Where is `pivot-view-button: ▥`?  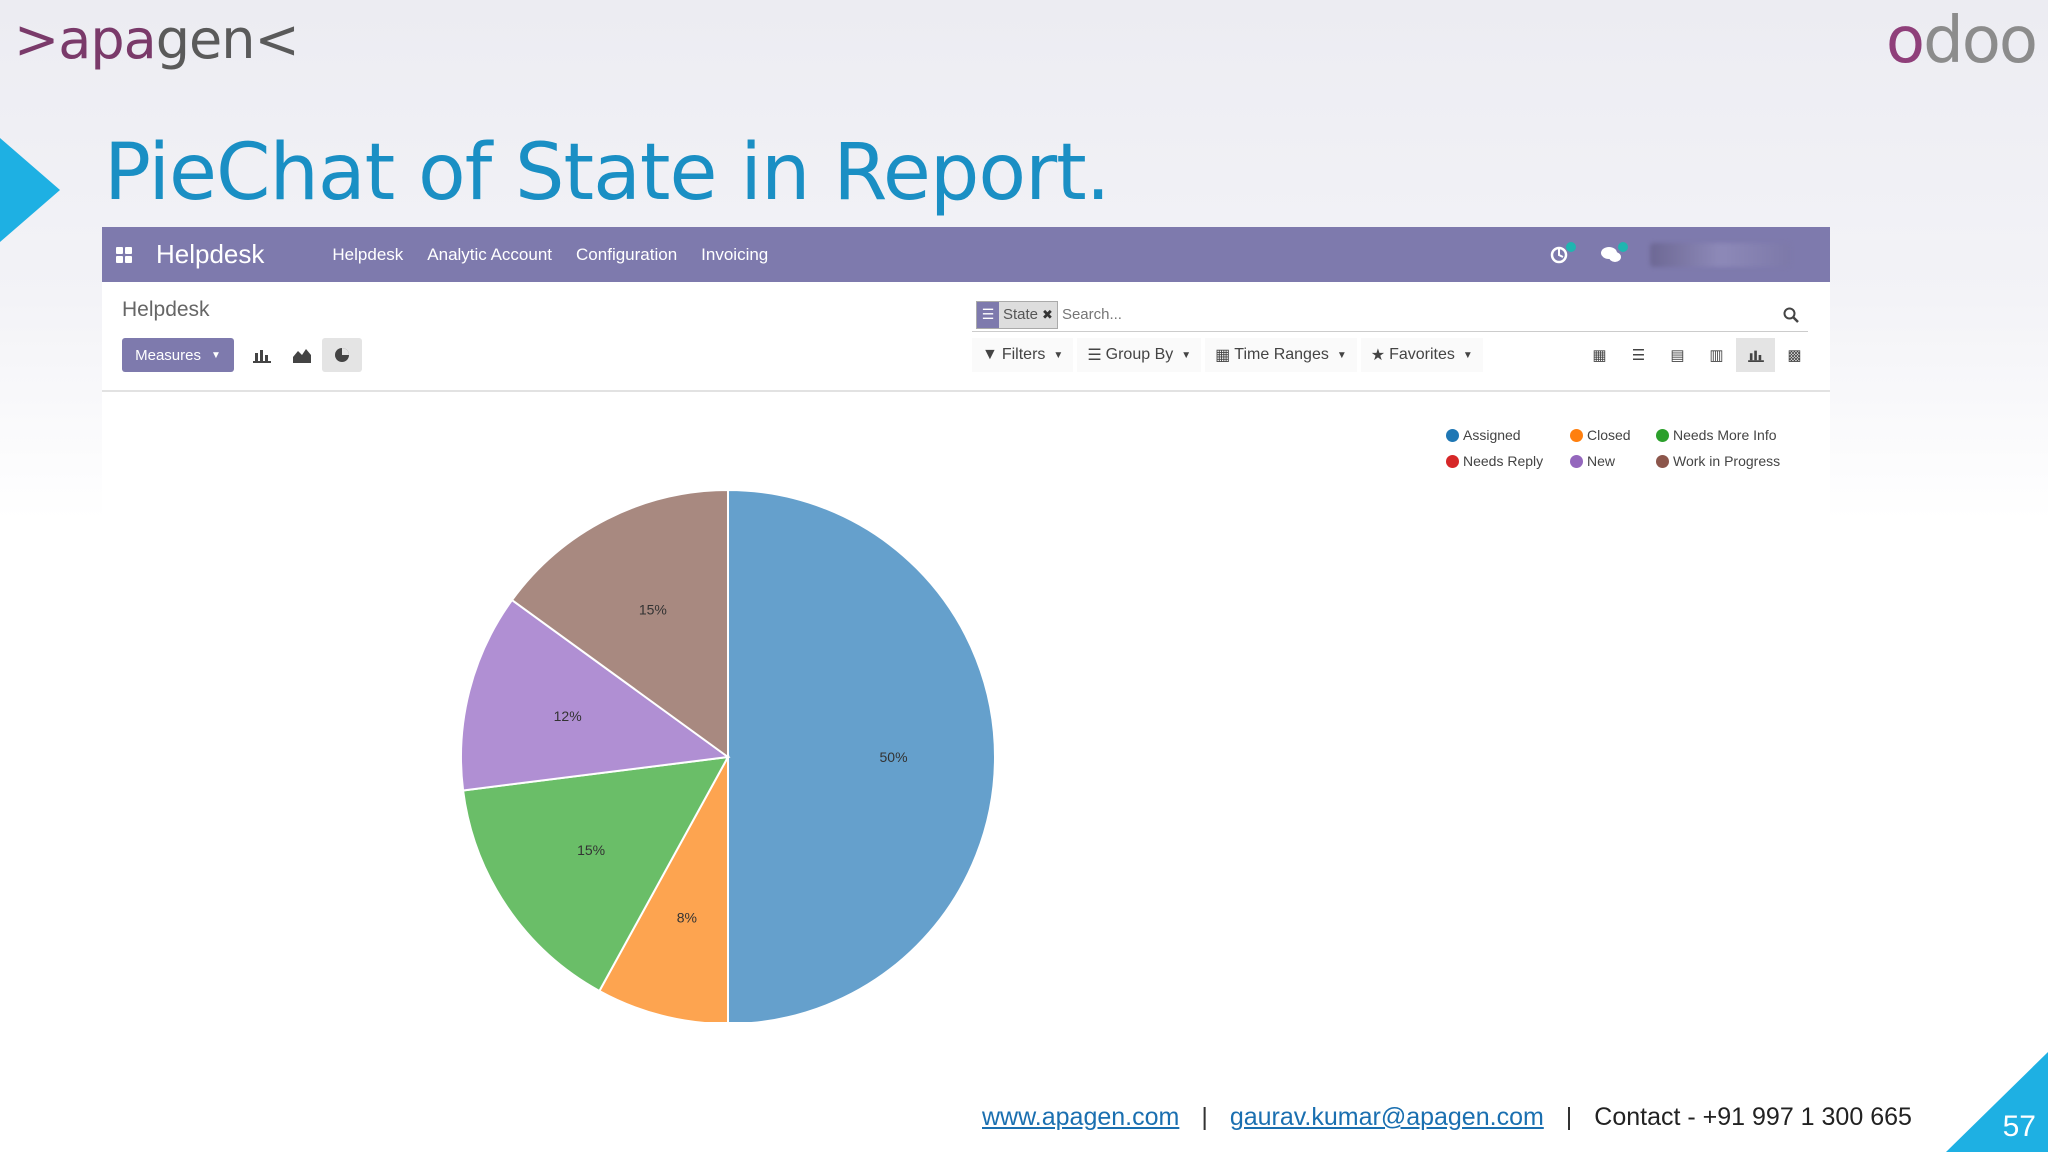
pivot-view-button: ▥ is located at coordinates (1716, 355).